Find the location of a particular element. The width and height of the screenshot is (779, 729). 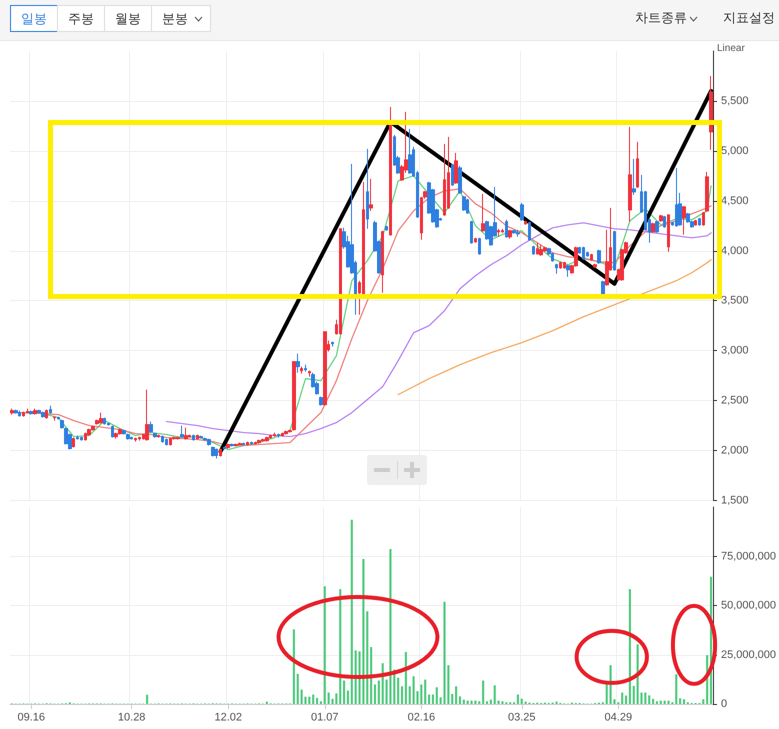

text: 주봉 is located at coordinates (81, 18).